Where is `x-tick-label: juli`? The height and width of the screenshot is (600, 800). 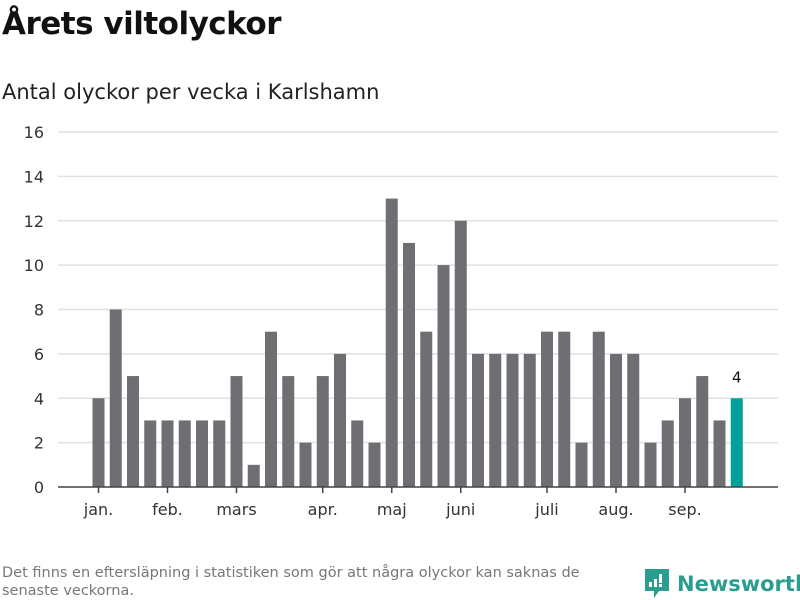 x-tick-label: juli is located at coordinates (546, 509).